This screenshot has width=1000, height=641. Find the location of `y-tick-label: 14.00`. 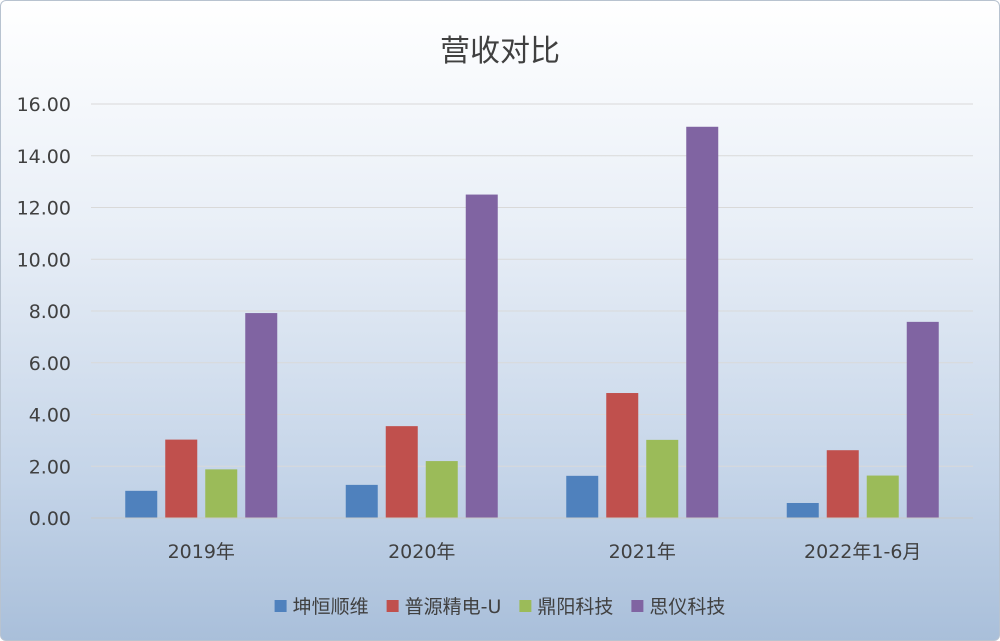

y-tick-label: 14.00 is located at coordinates (44, 157).